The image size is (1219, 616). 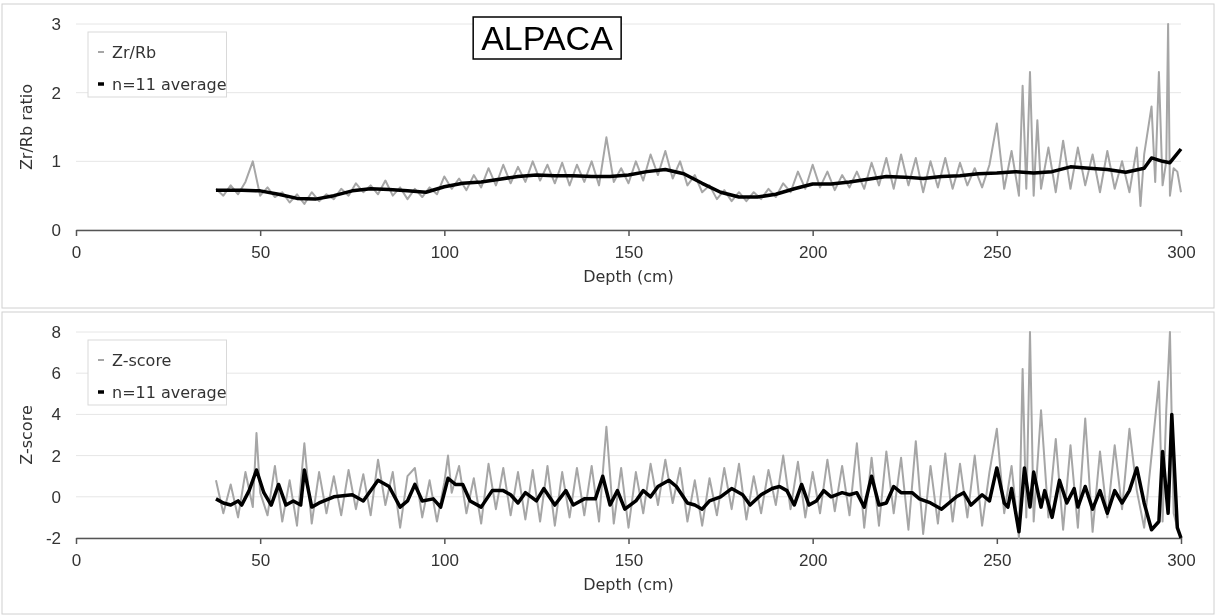 What do you see at coordinates (26, 435) in the screenshot?
I see `y-axis-title: Z-score` at bounding box center [26, 435].